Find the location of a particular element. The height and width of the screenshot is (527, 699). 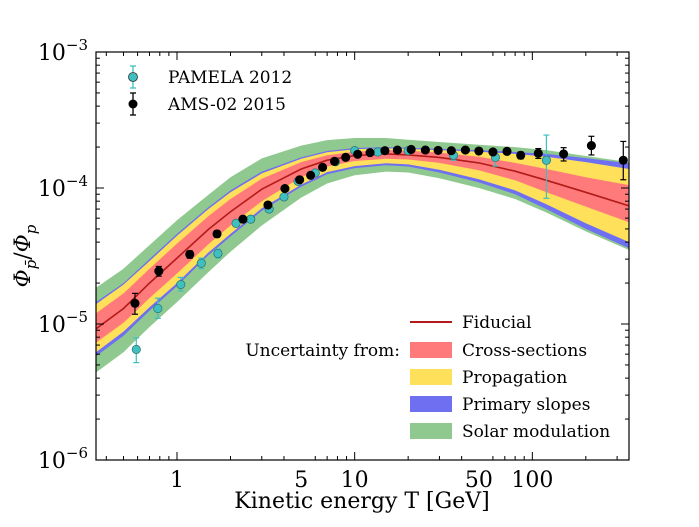

y-label-sub-pbar: p̄ is located at coordinates (31, 264).